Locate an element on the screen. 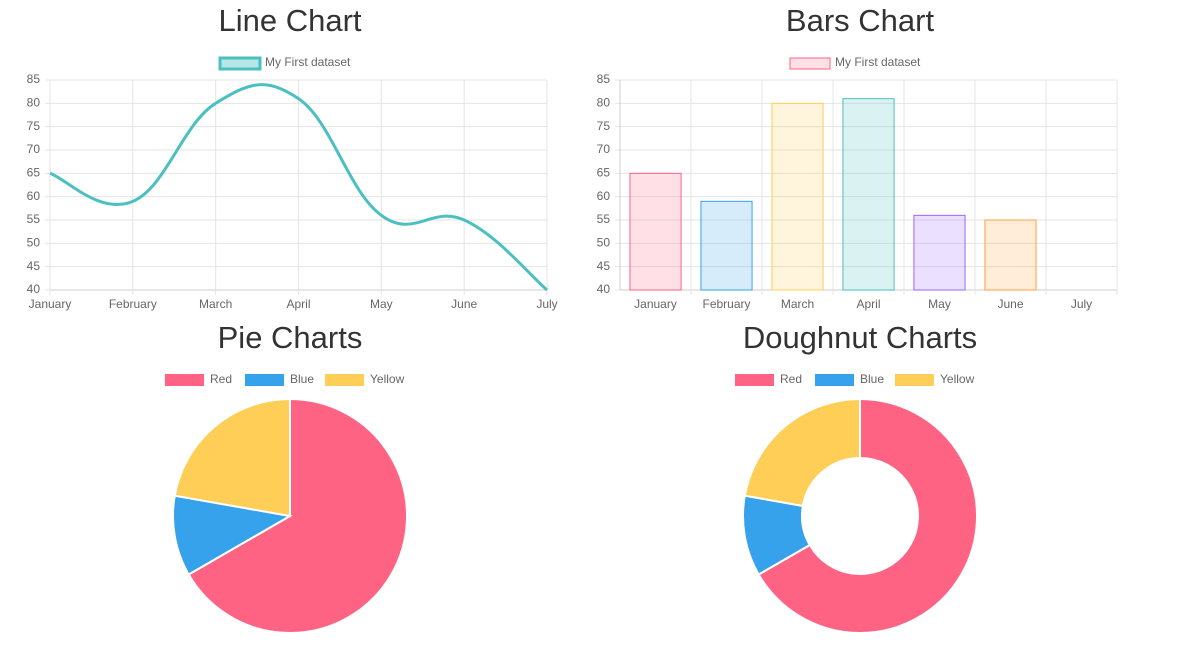 The width and height of the screenshot is (1186, 671). line is located at coordinates (298, 187).